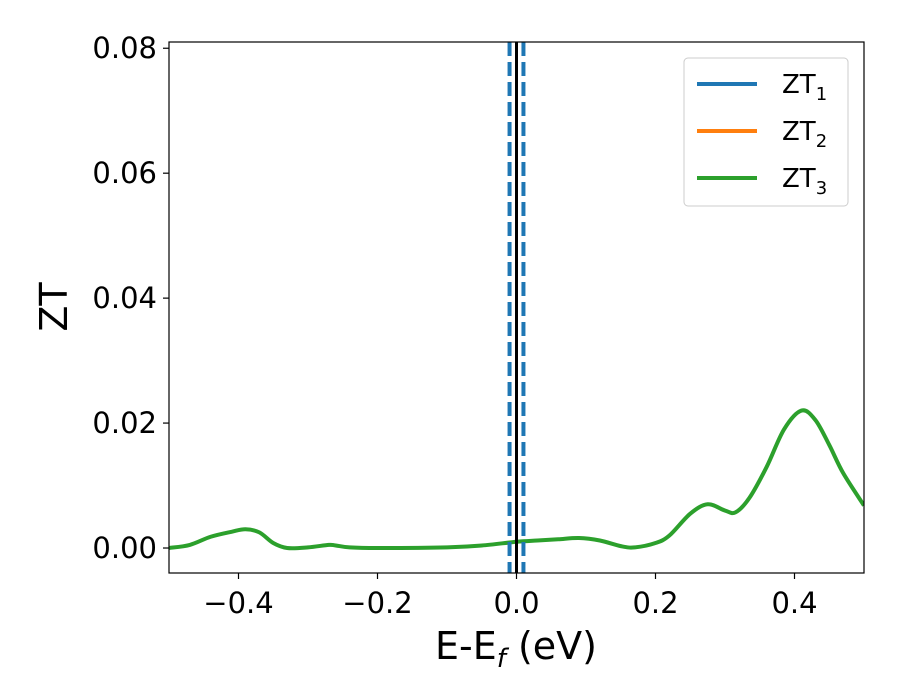  Describe the element at coordinates (124, 548) in the screenshot. I see `y-tick-label: 0.00` at that location.